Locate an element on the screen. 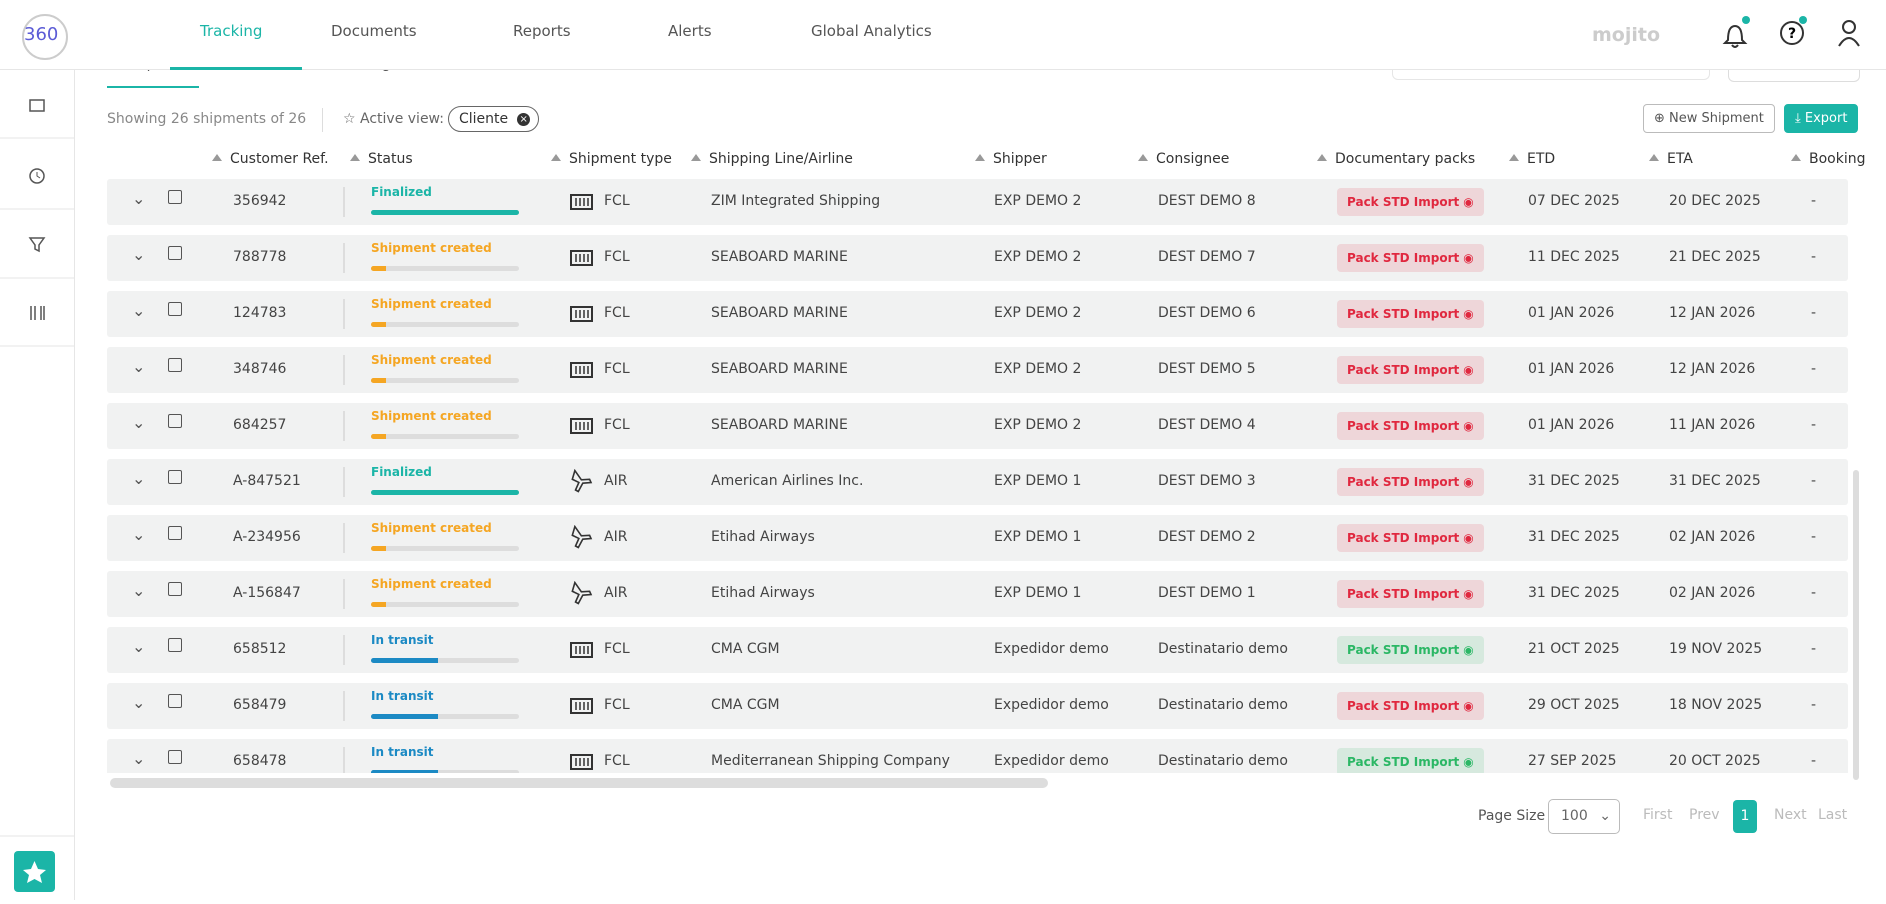 The width and height of the screenshot is (1886, 904). page-next: Next is located at coordinates (1790, 815).